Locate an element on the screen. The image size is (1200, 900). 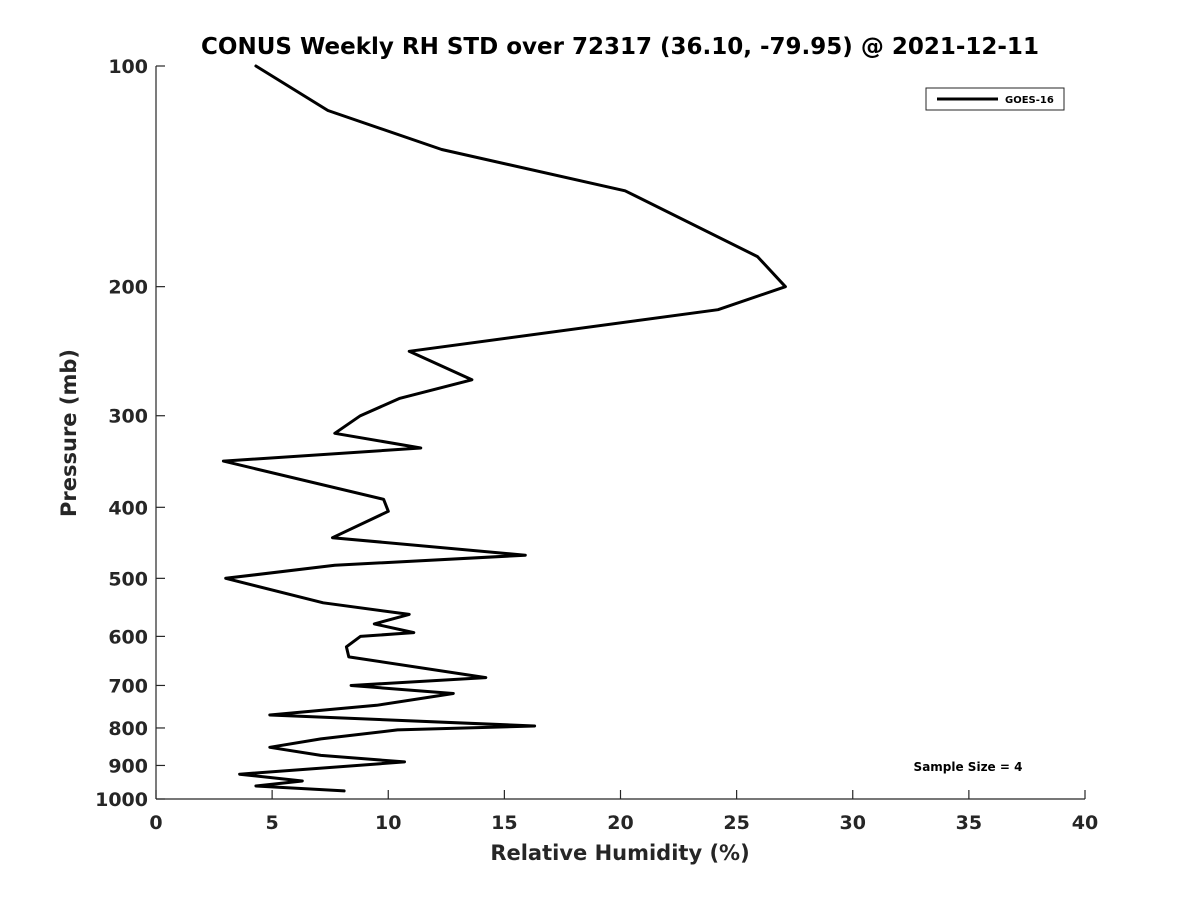
legend: GOES-16 is located at coordinates (995, 99).